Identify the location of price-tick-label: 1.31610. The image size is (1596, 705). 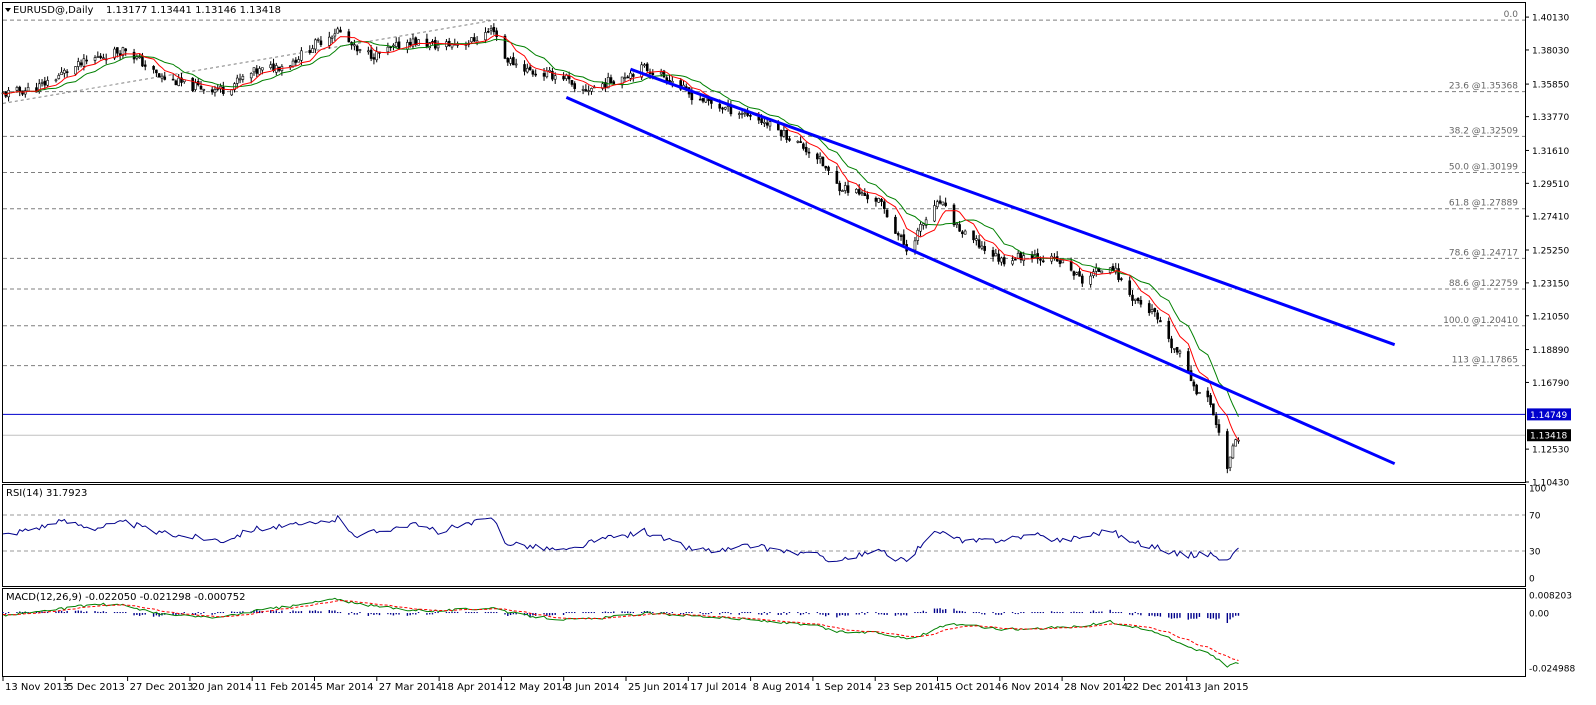
(1550, 152).